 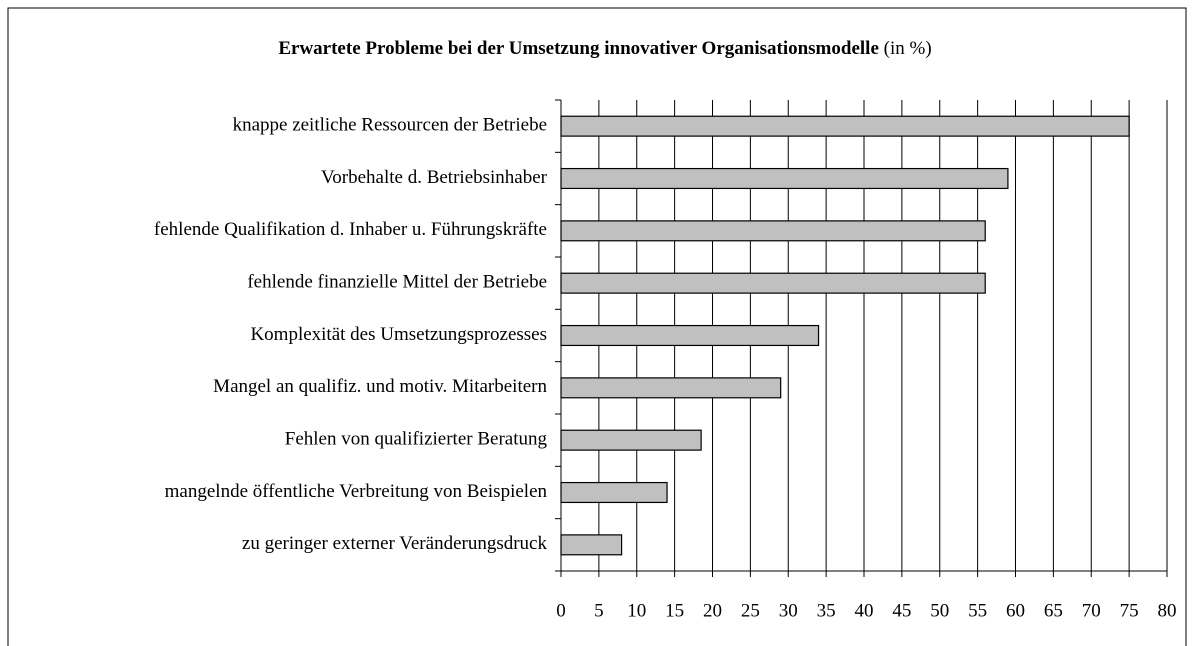 What do you see at coordinates (1053, 610) in the screenshot?
I see `x-tick-label: 65` at bounding box center [1053, 610].